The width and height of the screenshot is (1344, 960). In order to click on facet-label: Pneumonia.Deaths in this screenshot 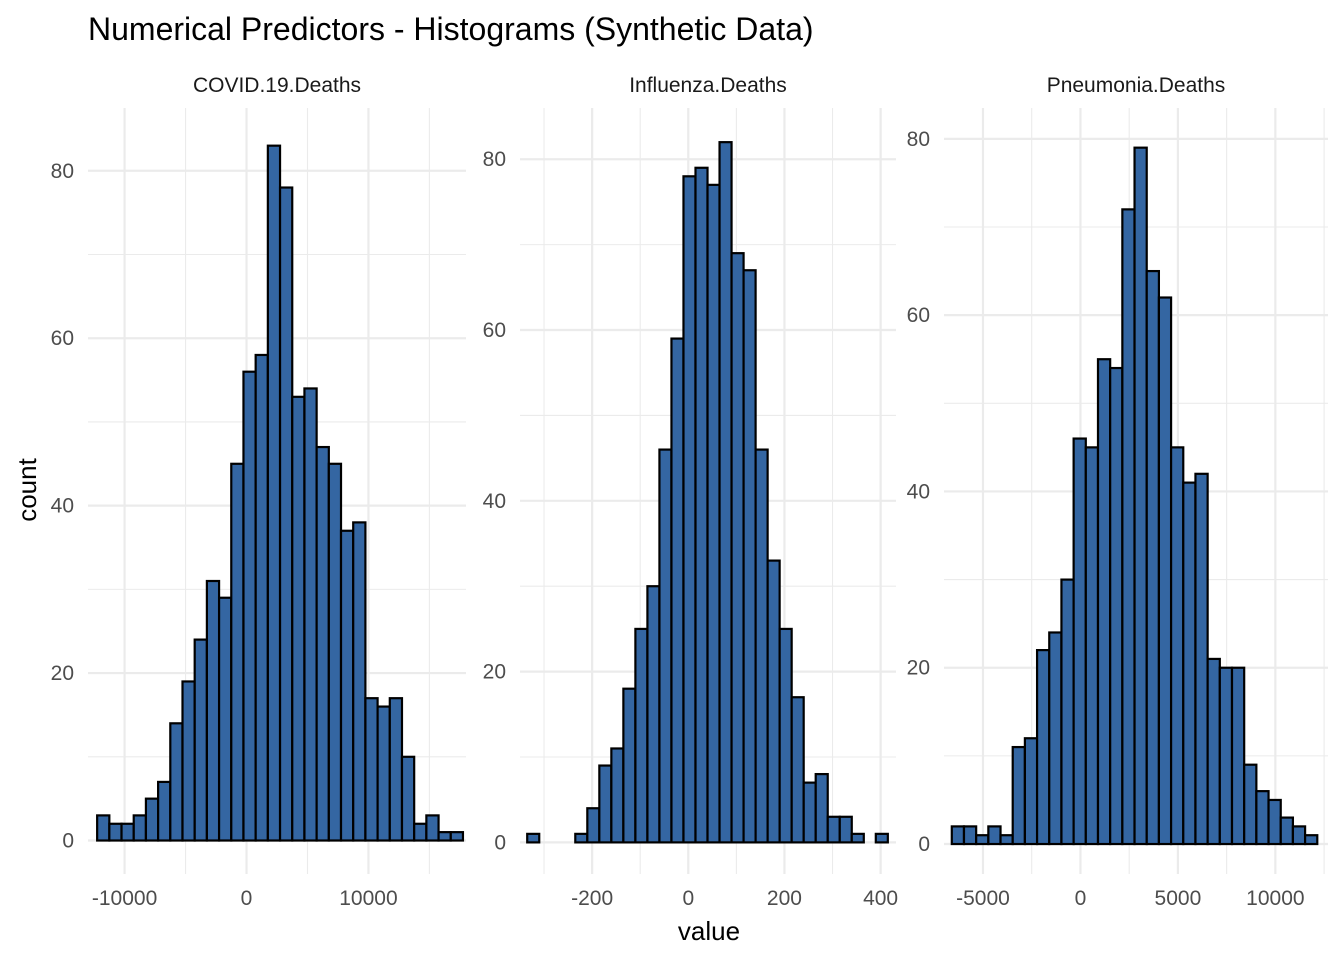, I will do `click(1136, 85)`.